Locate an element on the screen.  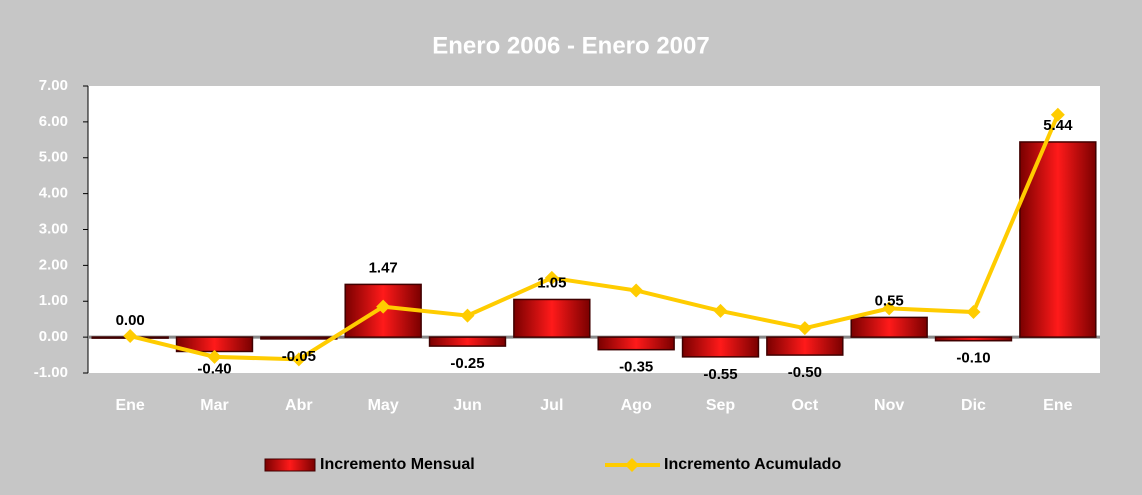
data-label: -0.40 is located at coordinates (214, 368).